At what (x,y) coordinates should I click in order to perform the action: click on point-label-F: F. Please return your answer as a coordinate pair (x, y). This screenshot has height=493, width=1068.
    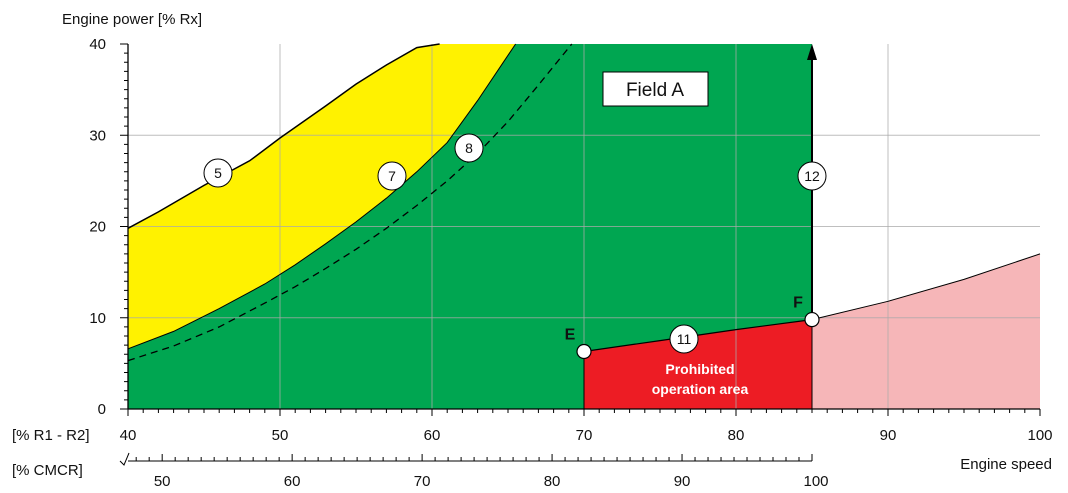
    Looking at the image, I should click on (798, 303).